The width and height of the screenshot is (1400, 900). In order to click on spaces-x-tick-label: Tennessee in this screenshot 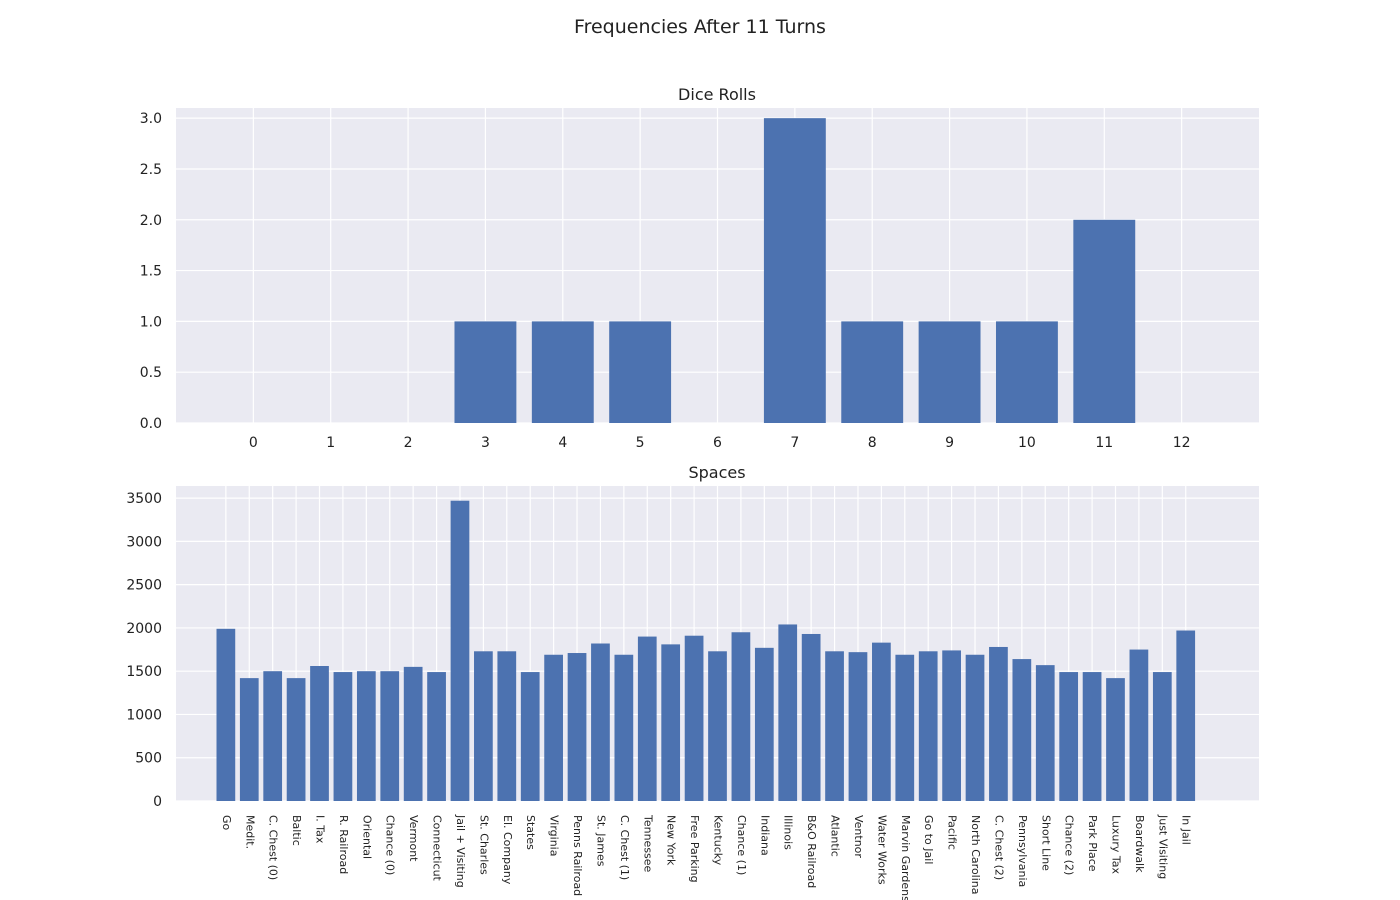, I will do `click(647, 843)`.